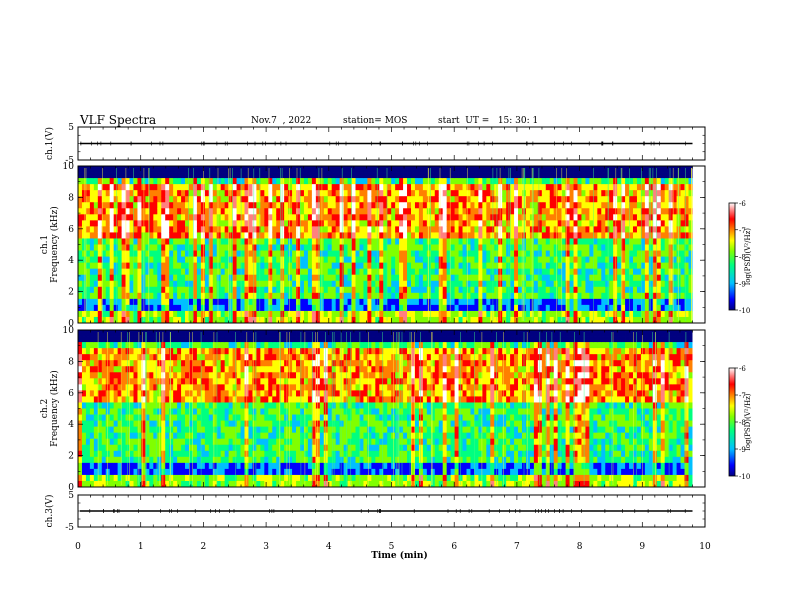  Describe the element at coordinates (204, 547) in the screenshot. I see `xtick-label-2: 2` at that location.